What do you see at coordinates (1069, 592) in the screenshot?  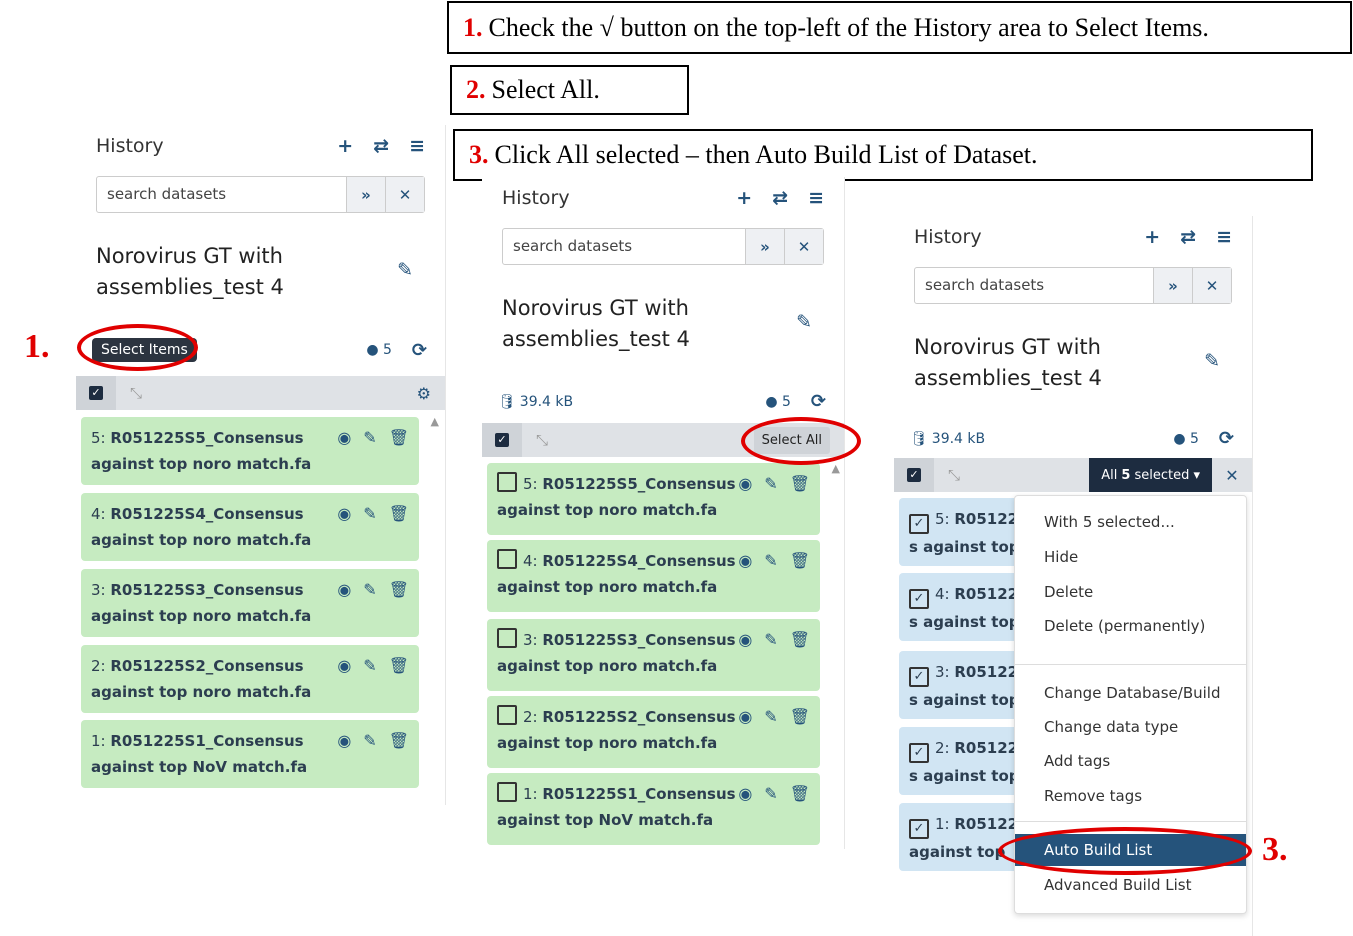 I see `menu-item: Delete` at bounding box center [1069, 592].